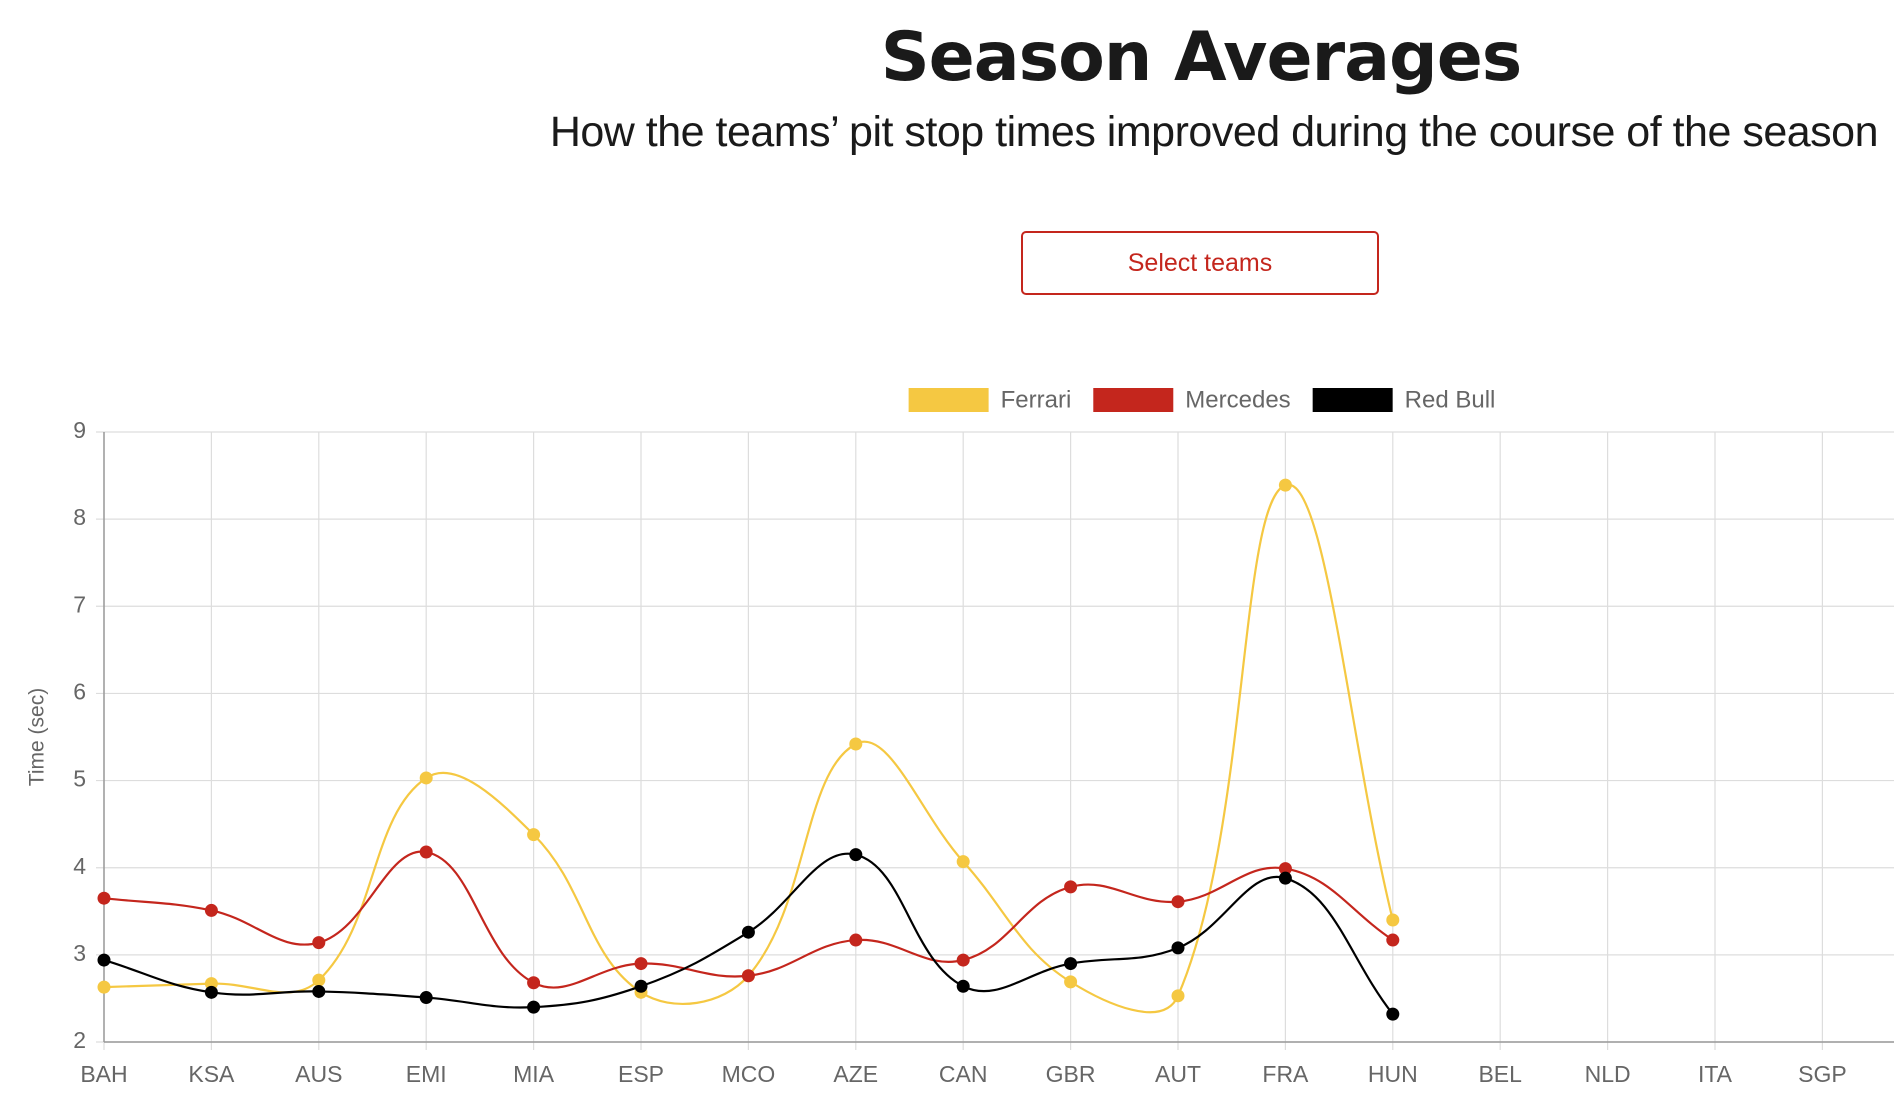 The width and height of the screenshot is (1894, 1116). I want to click on select-teams-button: Select teams, so click(1200, 263).